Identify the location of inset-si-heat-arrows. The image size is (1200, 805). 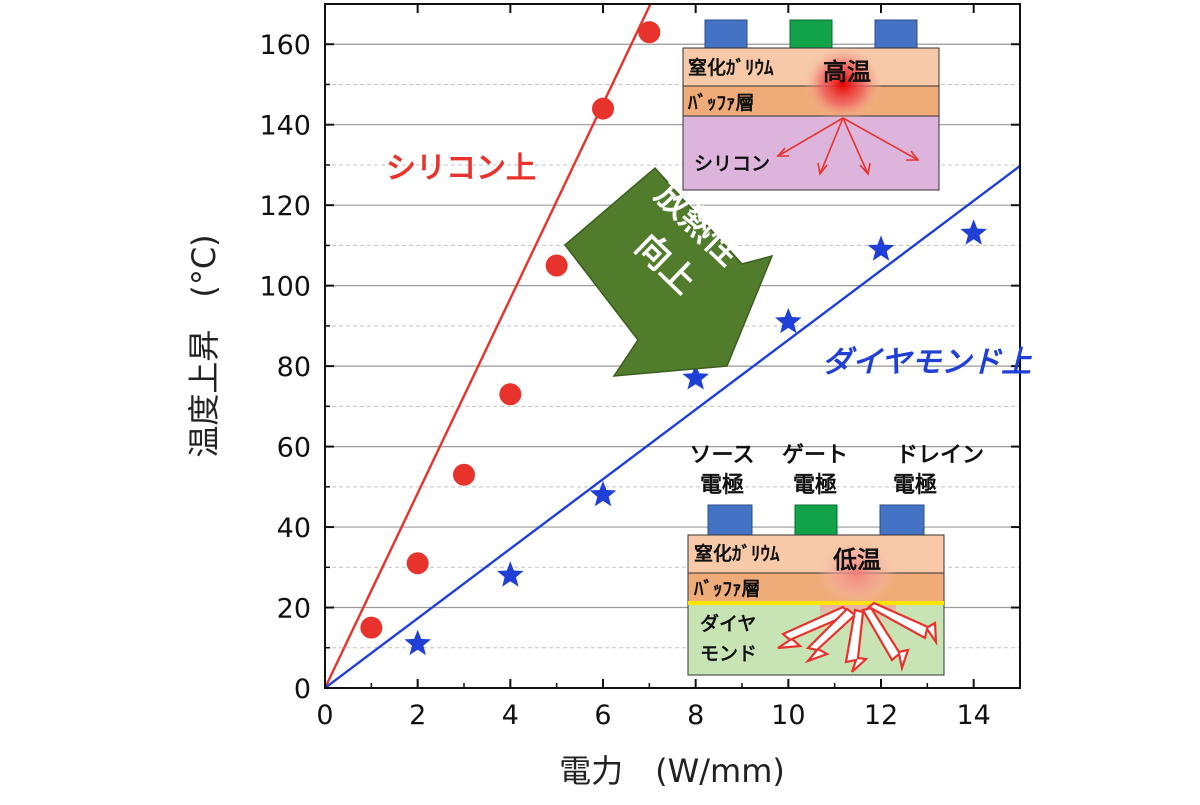
(848, 146).